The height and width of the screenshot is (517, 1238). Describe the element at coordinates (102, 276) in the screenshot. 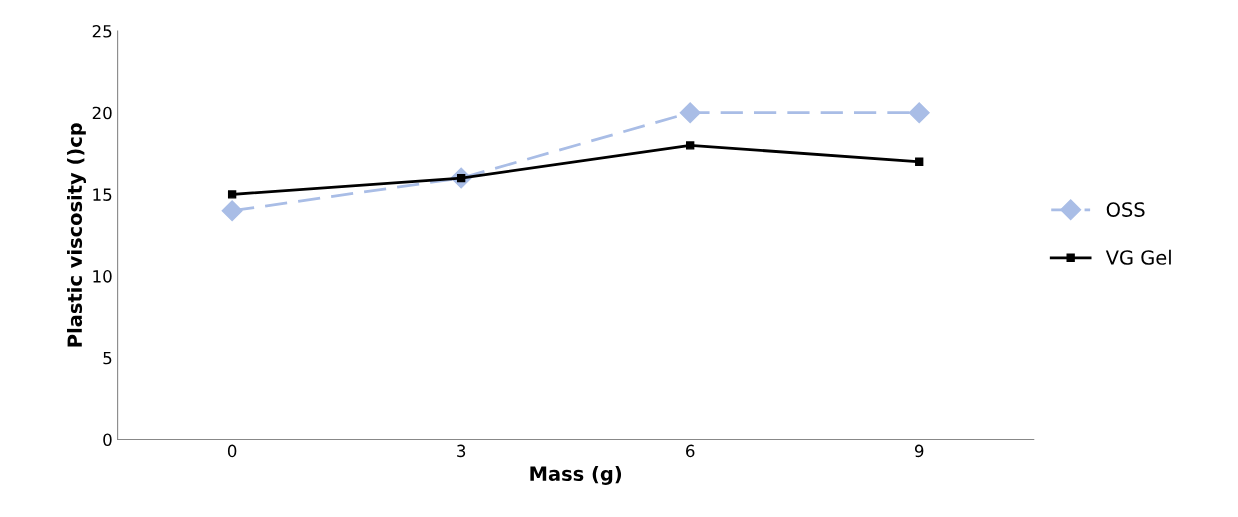

I see `y-tick-label: 10` at that location.